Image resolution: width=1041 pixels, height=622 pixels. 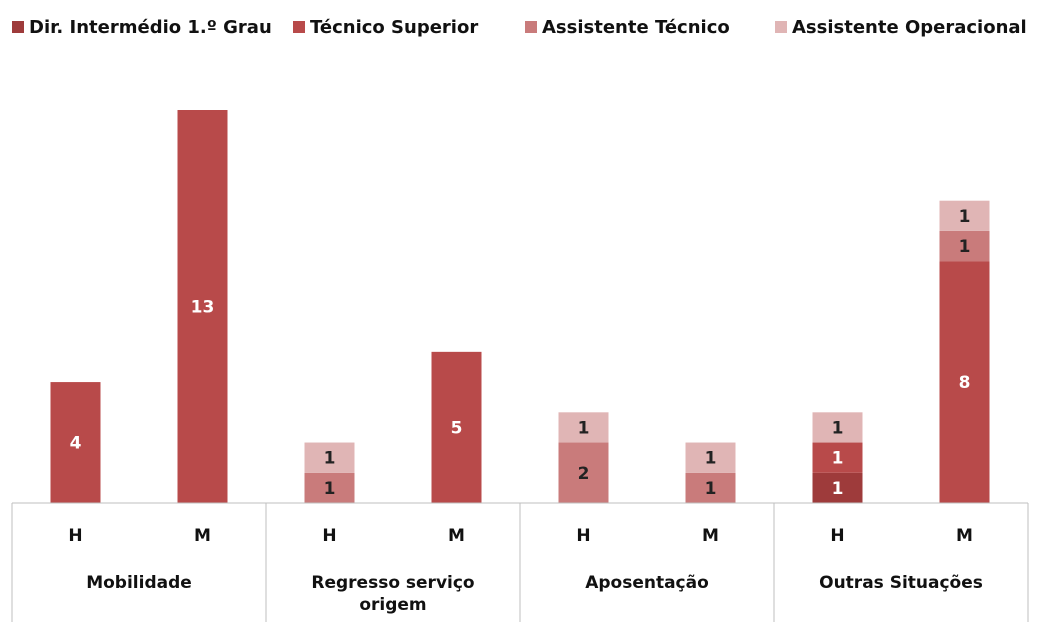 I want to click on group-label: Aposentação, so click(x=647, y=583).